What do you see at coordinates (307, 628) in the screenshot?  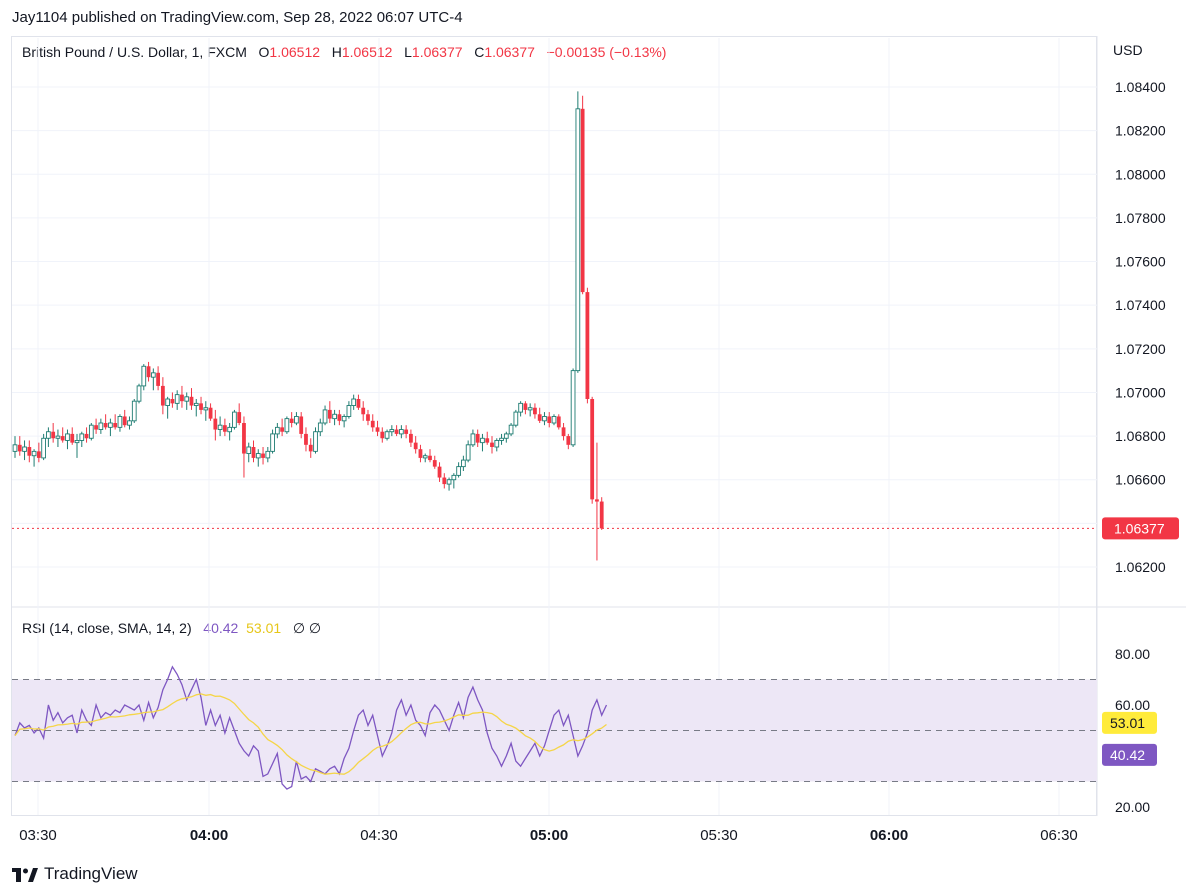 I see `empty-values: ∅ ∅` at bounding box center [307, 628].